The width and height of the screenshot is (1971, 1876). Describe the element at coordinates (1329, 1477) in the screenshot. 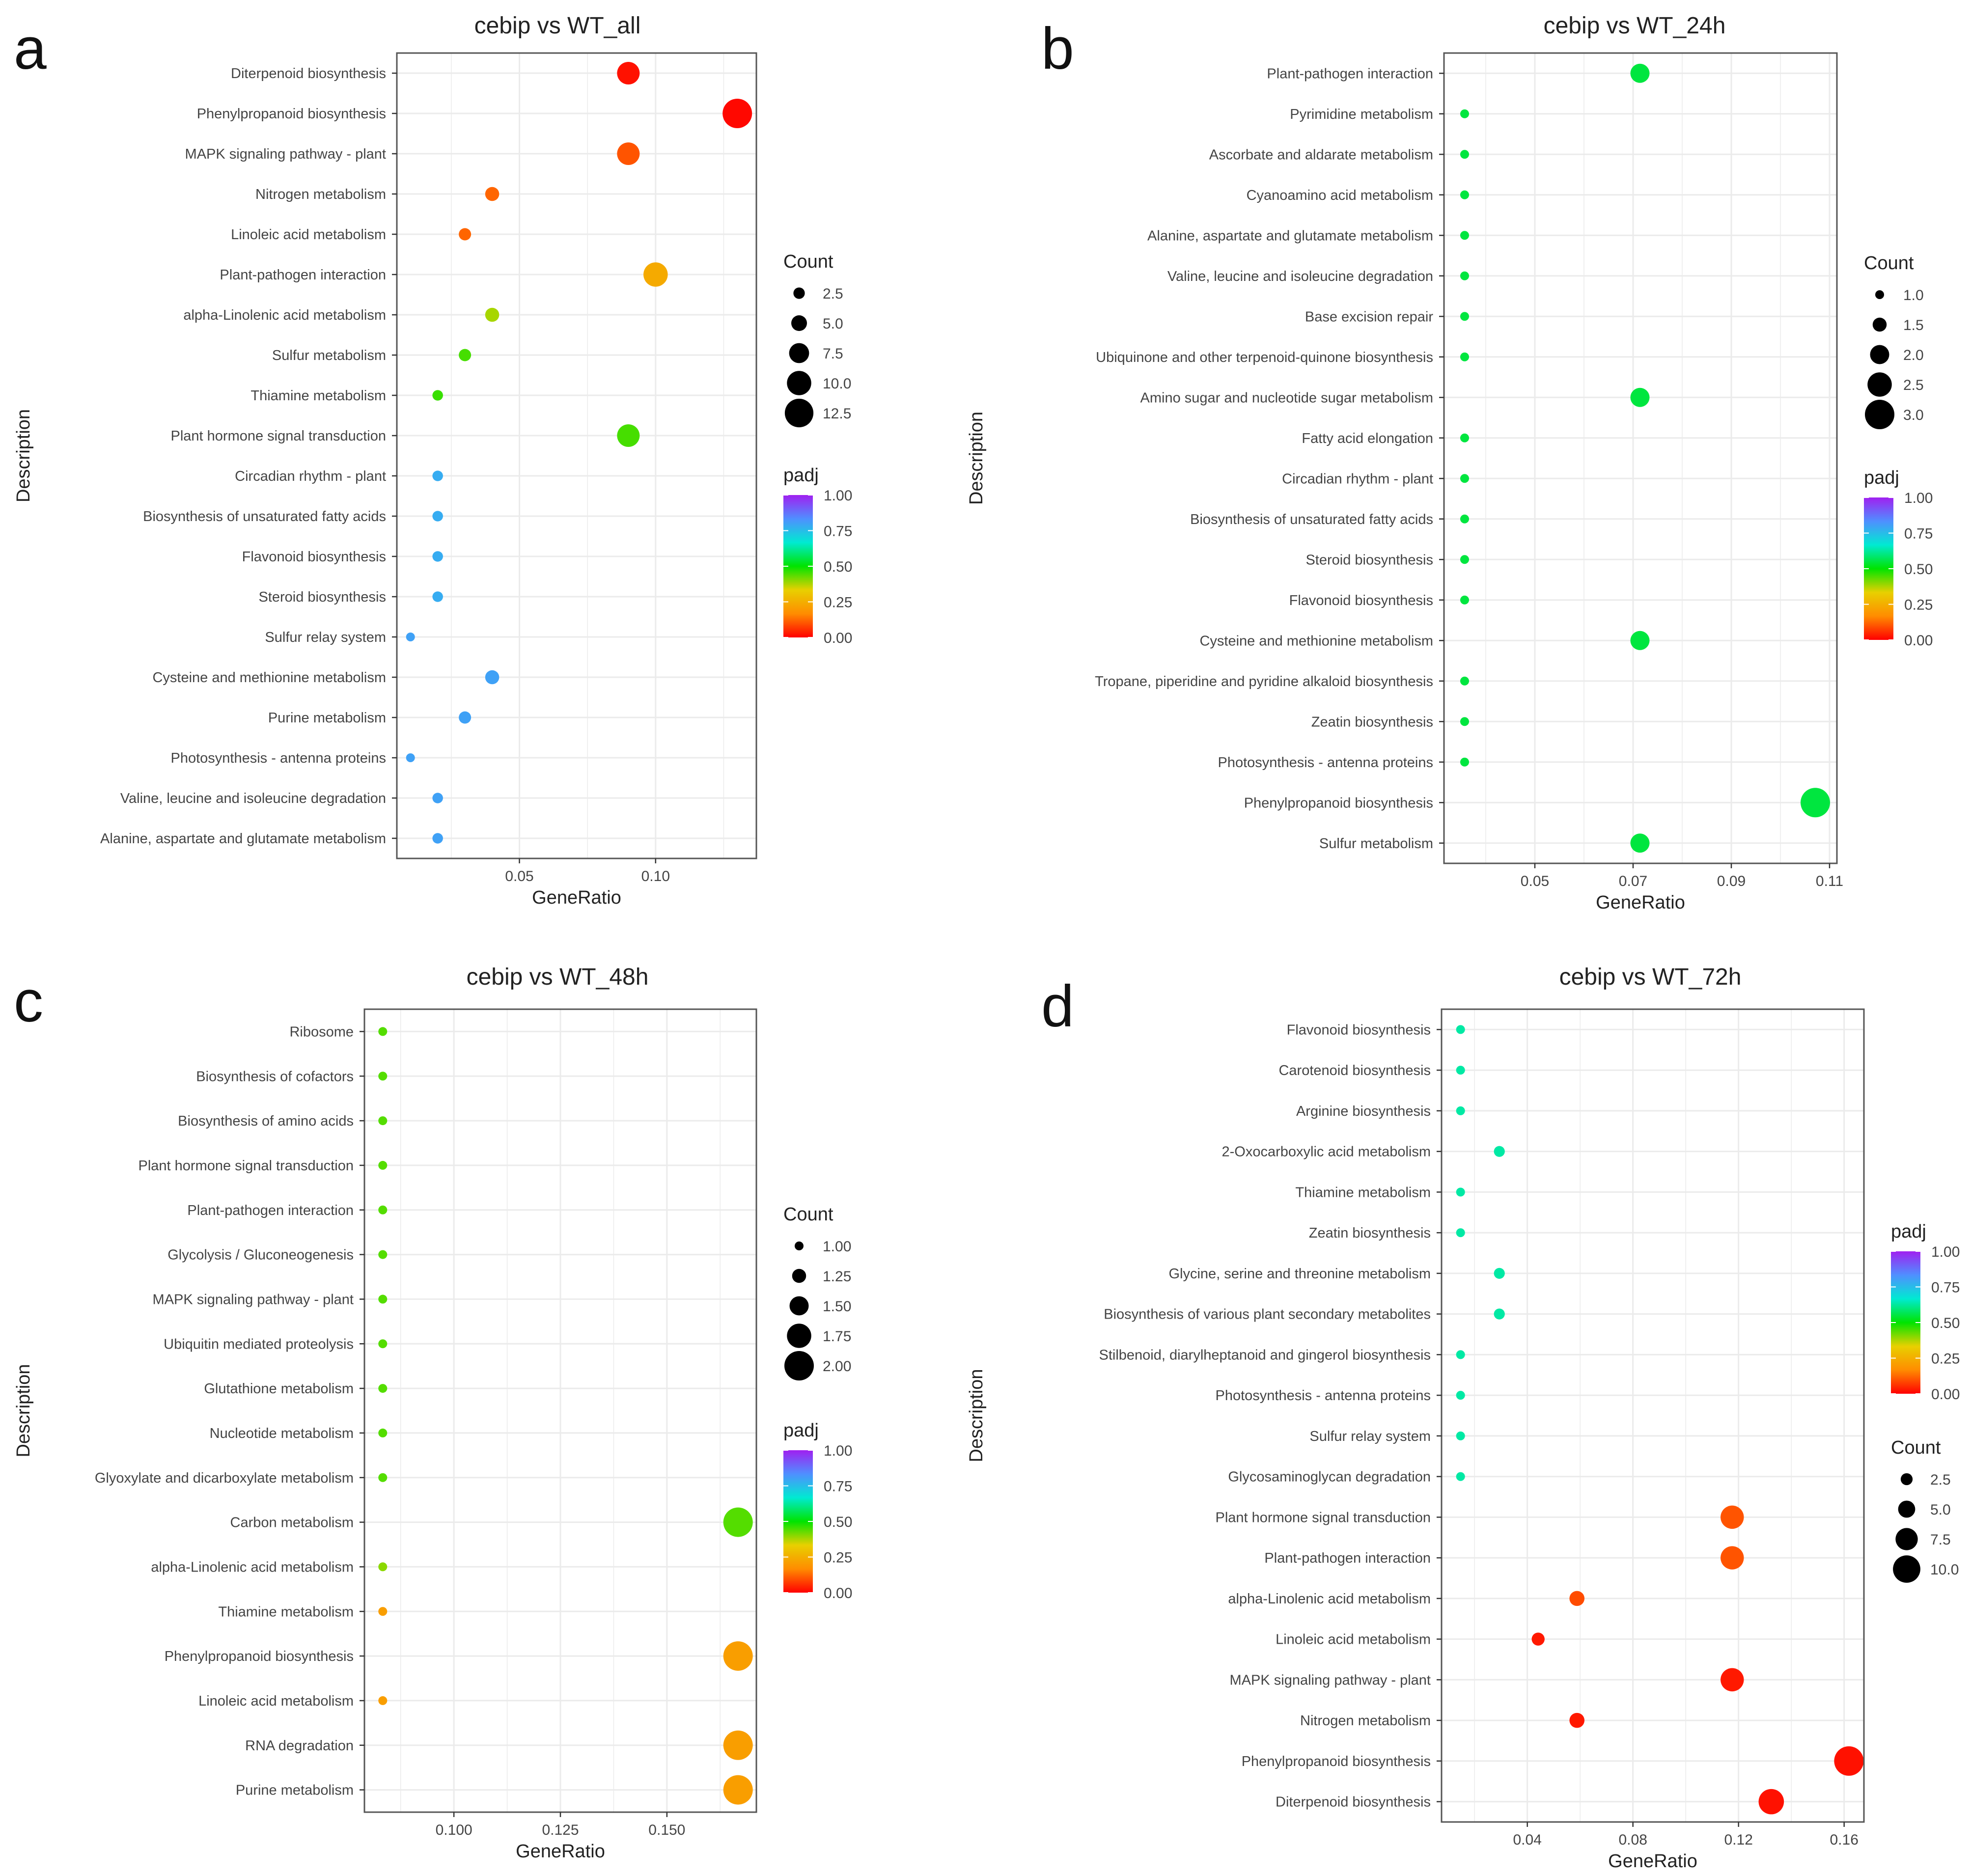

I see `y-tick-label: Glycosaminoglycan degradation` at that location.